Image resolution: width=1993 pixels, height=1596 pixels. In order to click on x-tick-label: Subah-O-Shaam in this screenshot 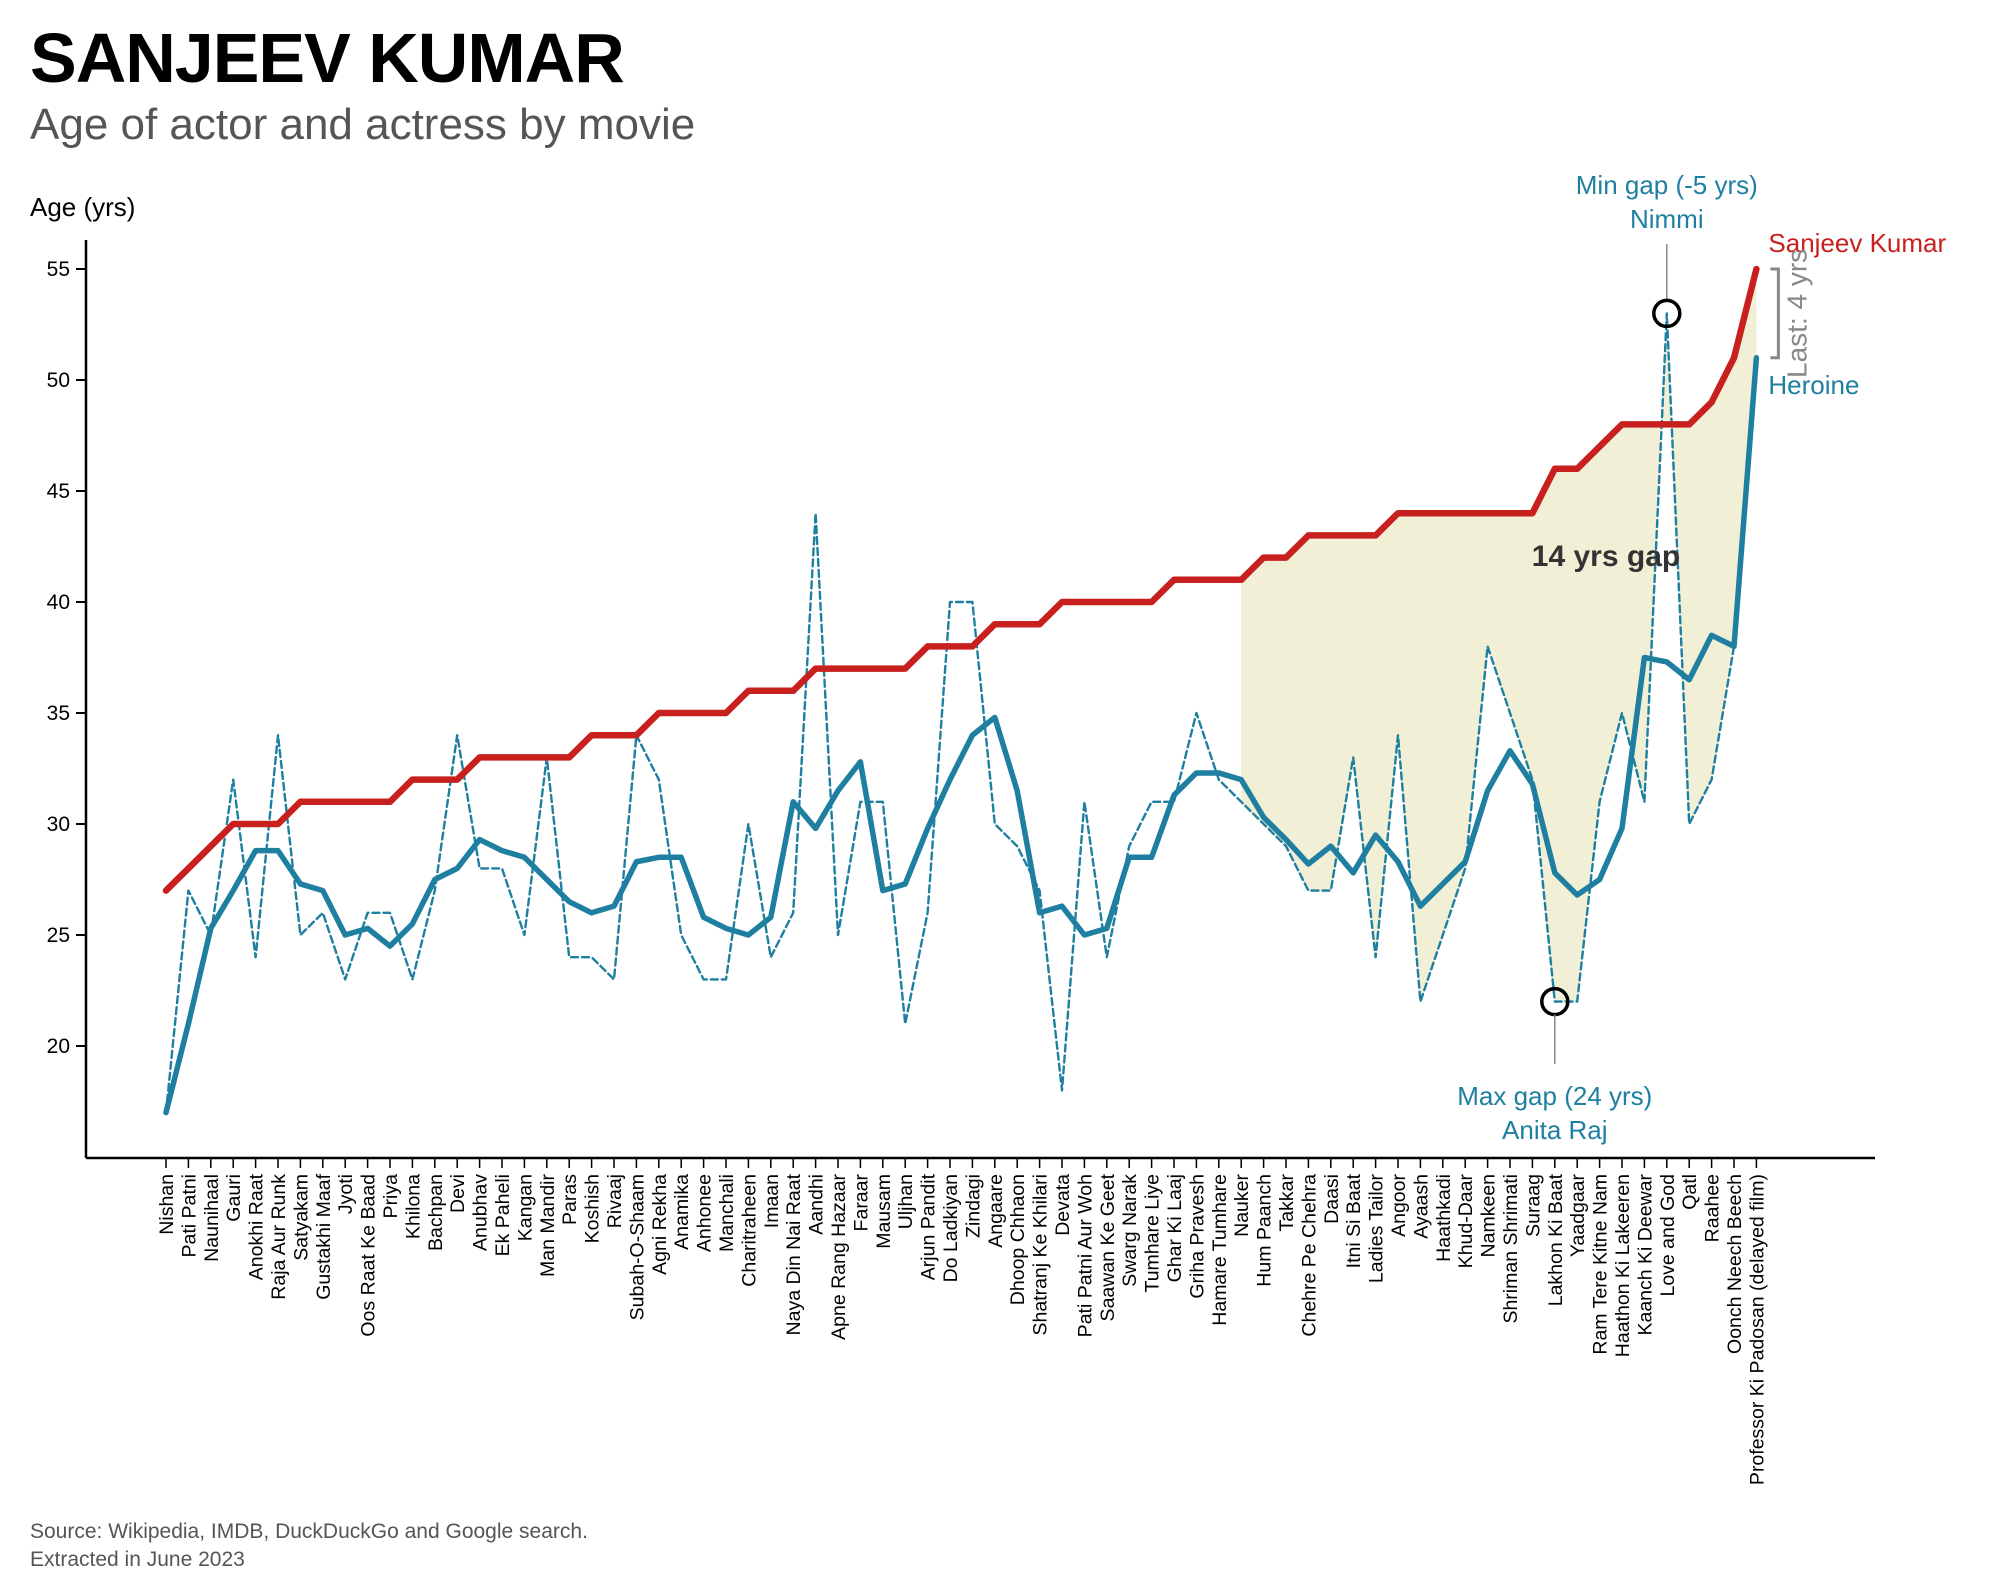, I will do `click(637, 1247)`.